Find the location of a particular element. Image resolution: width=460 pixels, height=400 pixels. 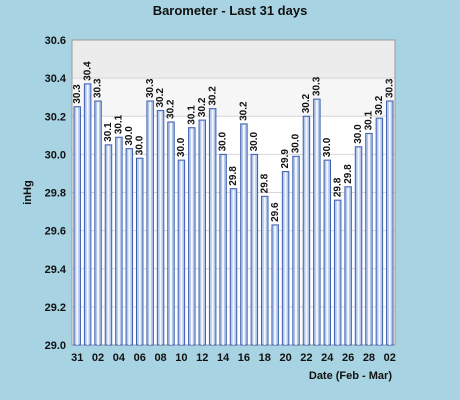

x-tick-label: 31 is located at coordinates (77, 358).